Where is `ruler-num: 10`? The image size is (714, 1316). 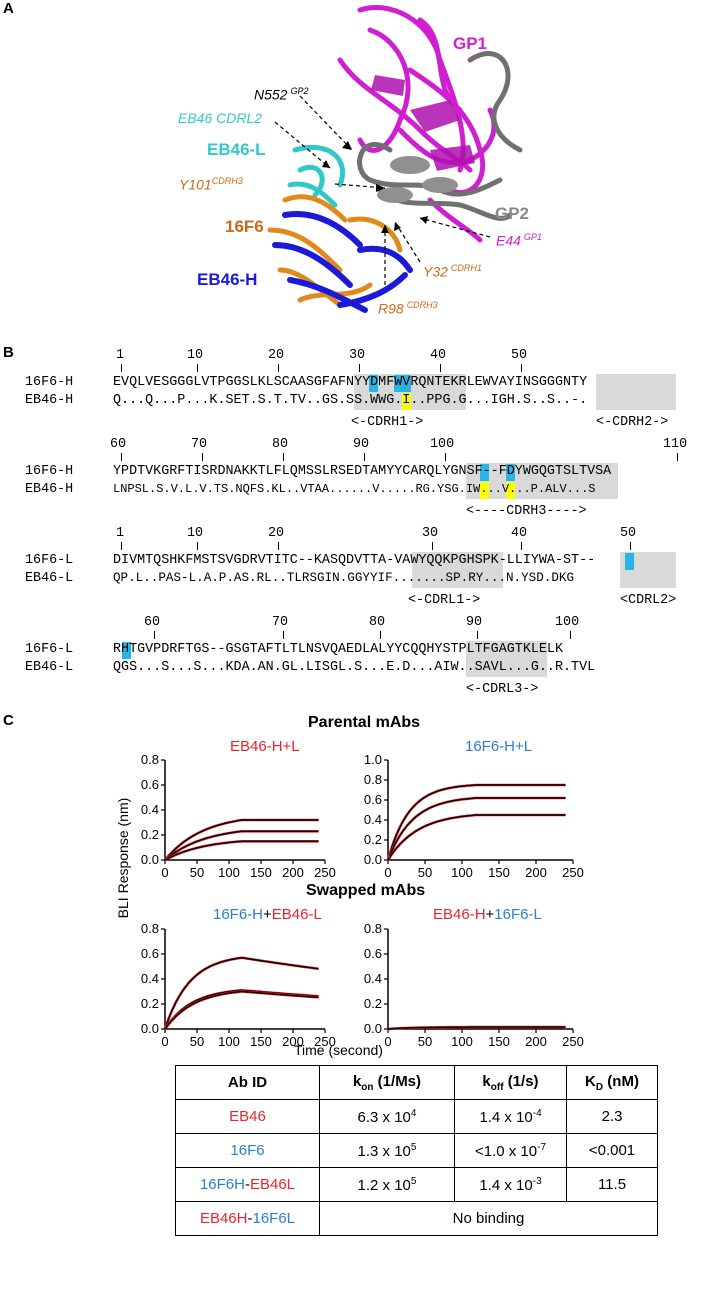
ruler-num: 10 is located at coordinates (195, 355).